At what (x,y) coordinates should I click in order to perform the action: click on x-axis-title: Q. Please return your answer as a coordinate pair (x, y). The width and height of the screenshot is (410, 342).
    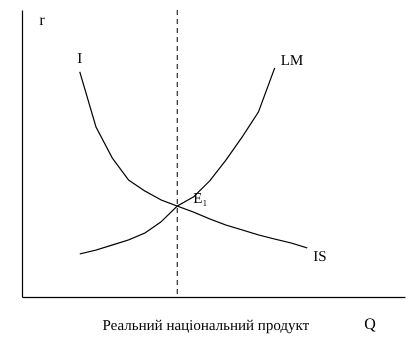
    Looking at the image, I should click on (370, 324).